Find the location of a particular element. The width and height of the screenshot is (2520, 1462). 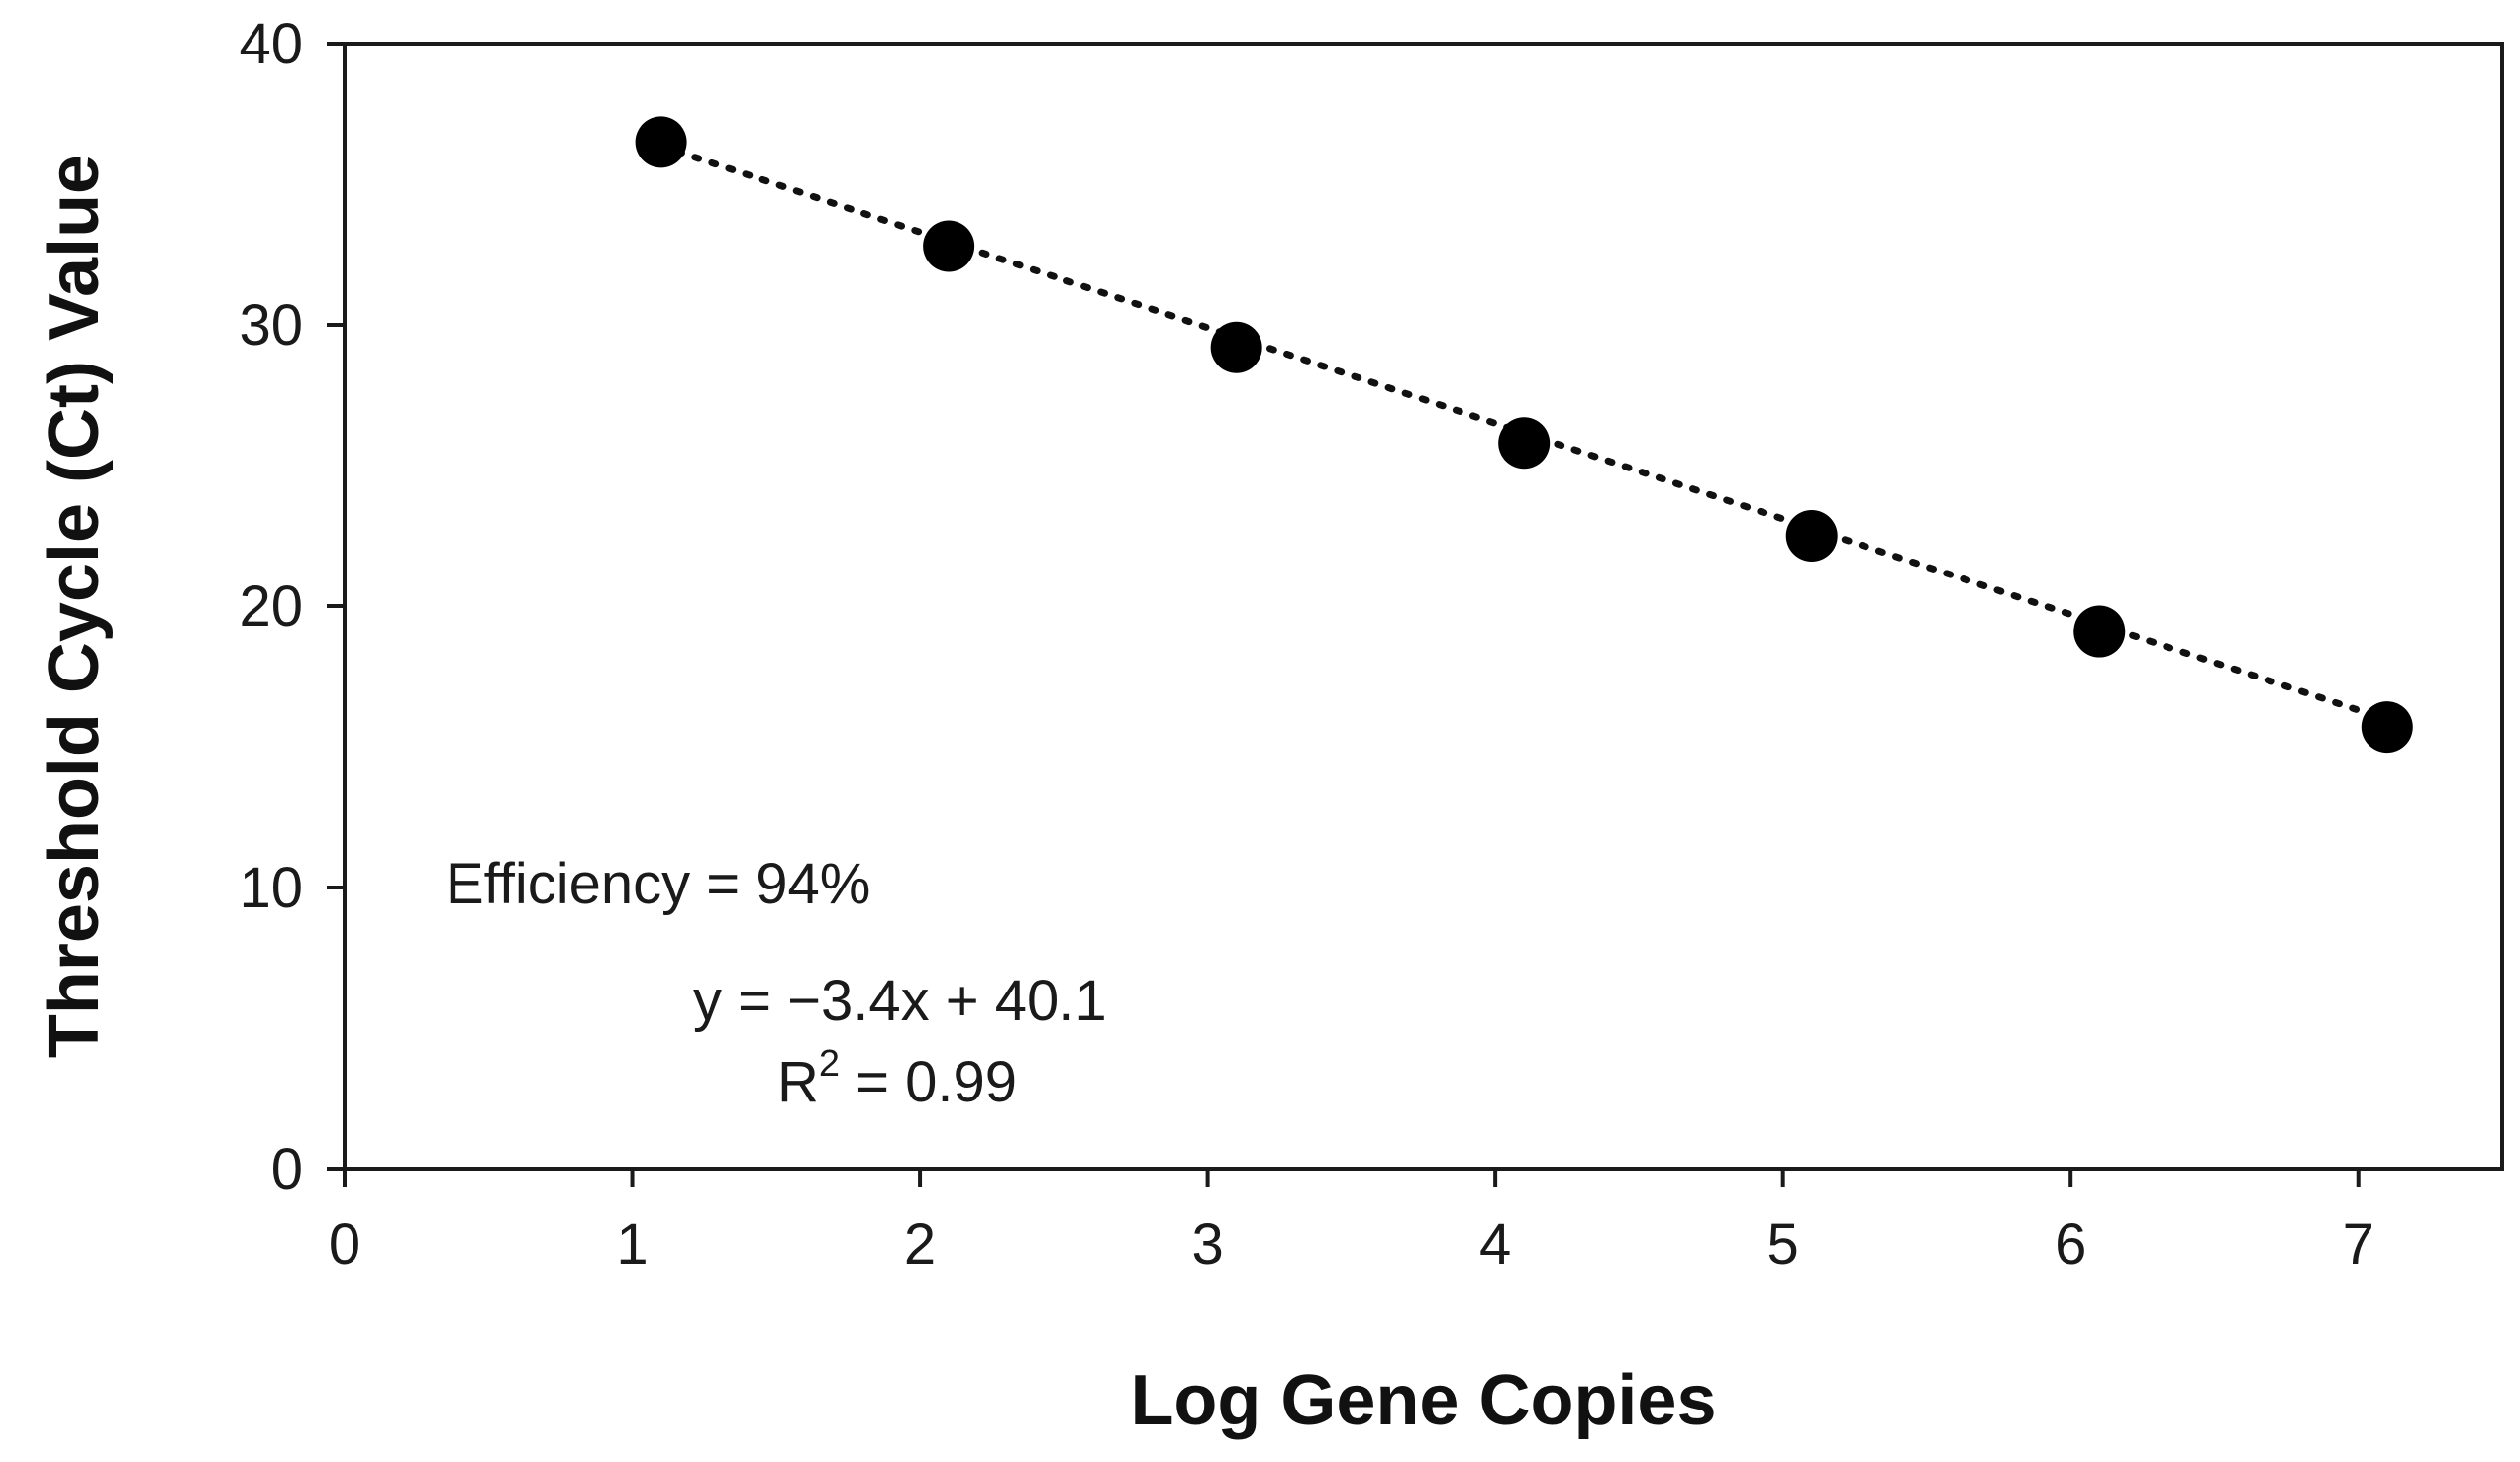

y-axis-title: Threshold Cycle (Ct) Value is located at coordinates (74, 607).